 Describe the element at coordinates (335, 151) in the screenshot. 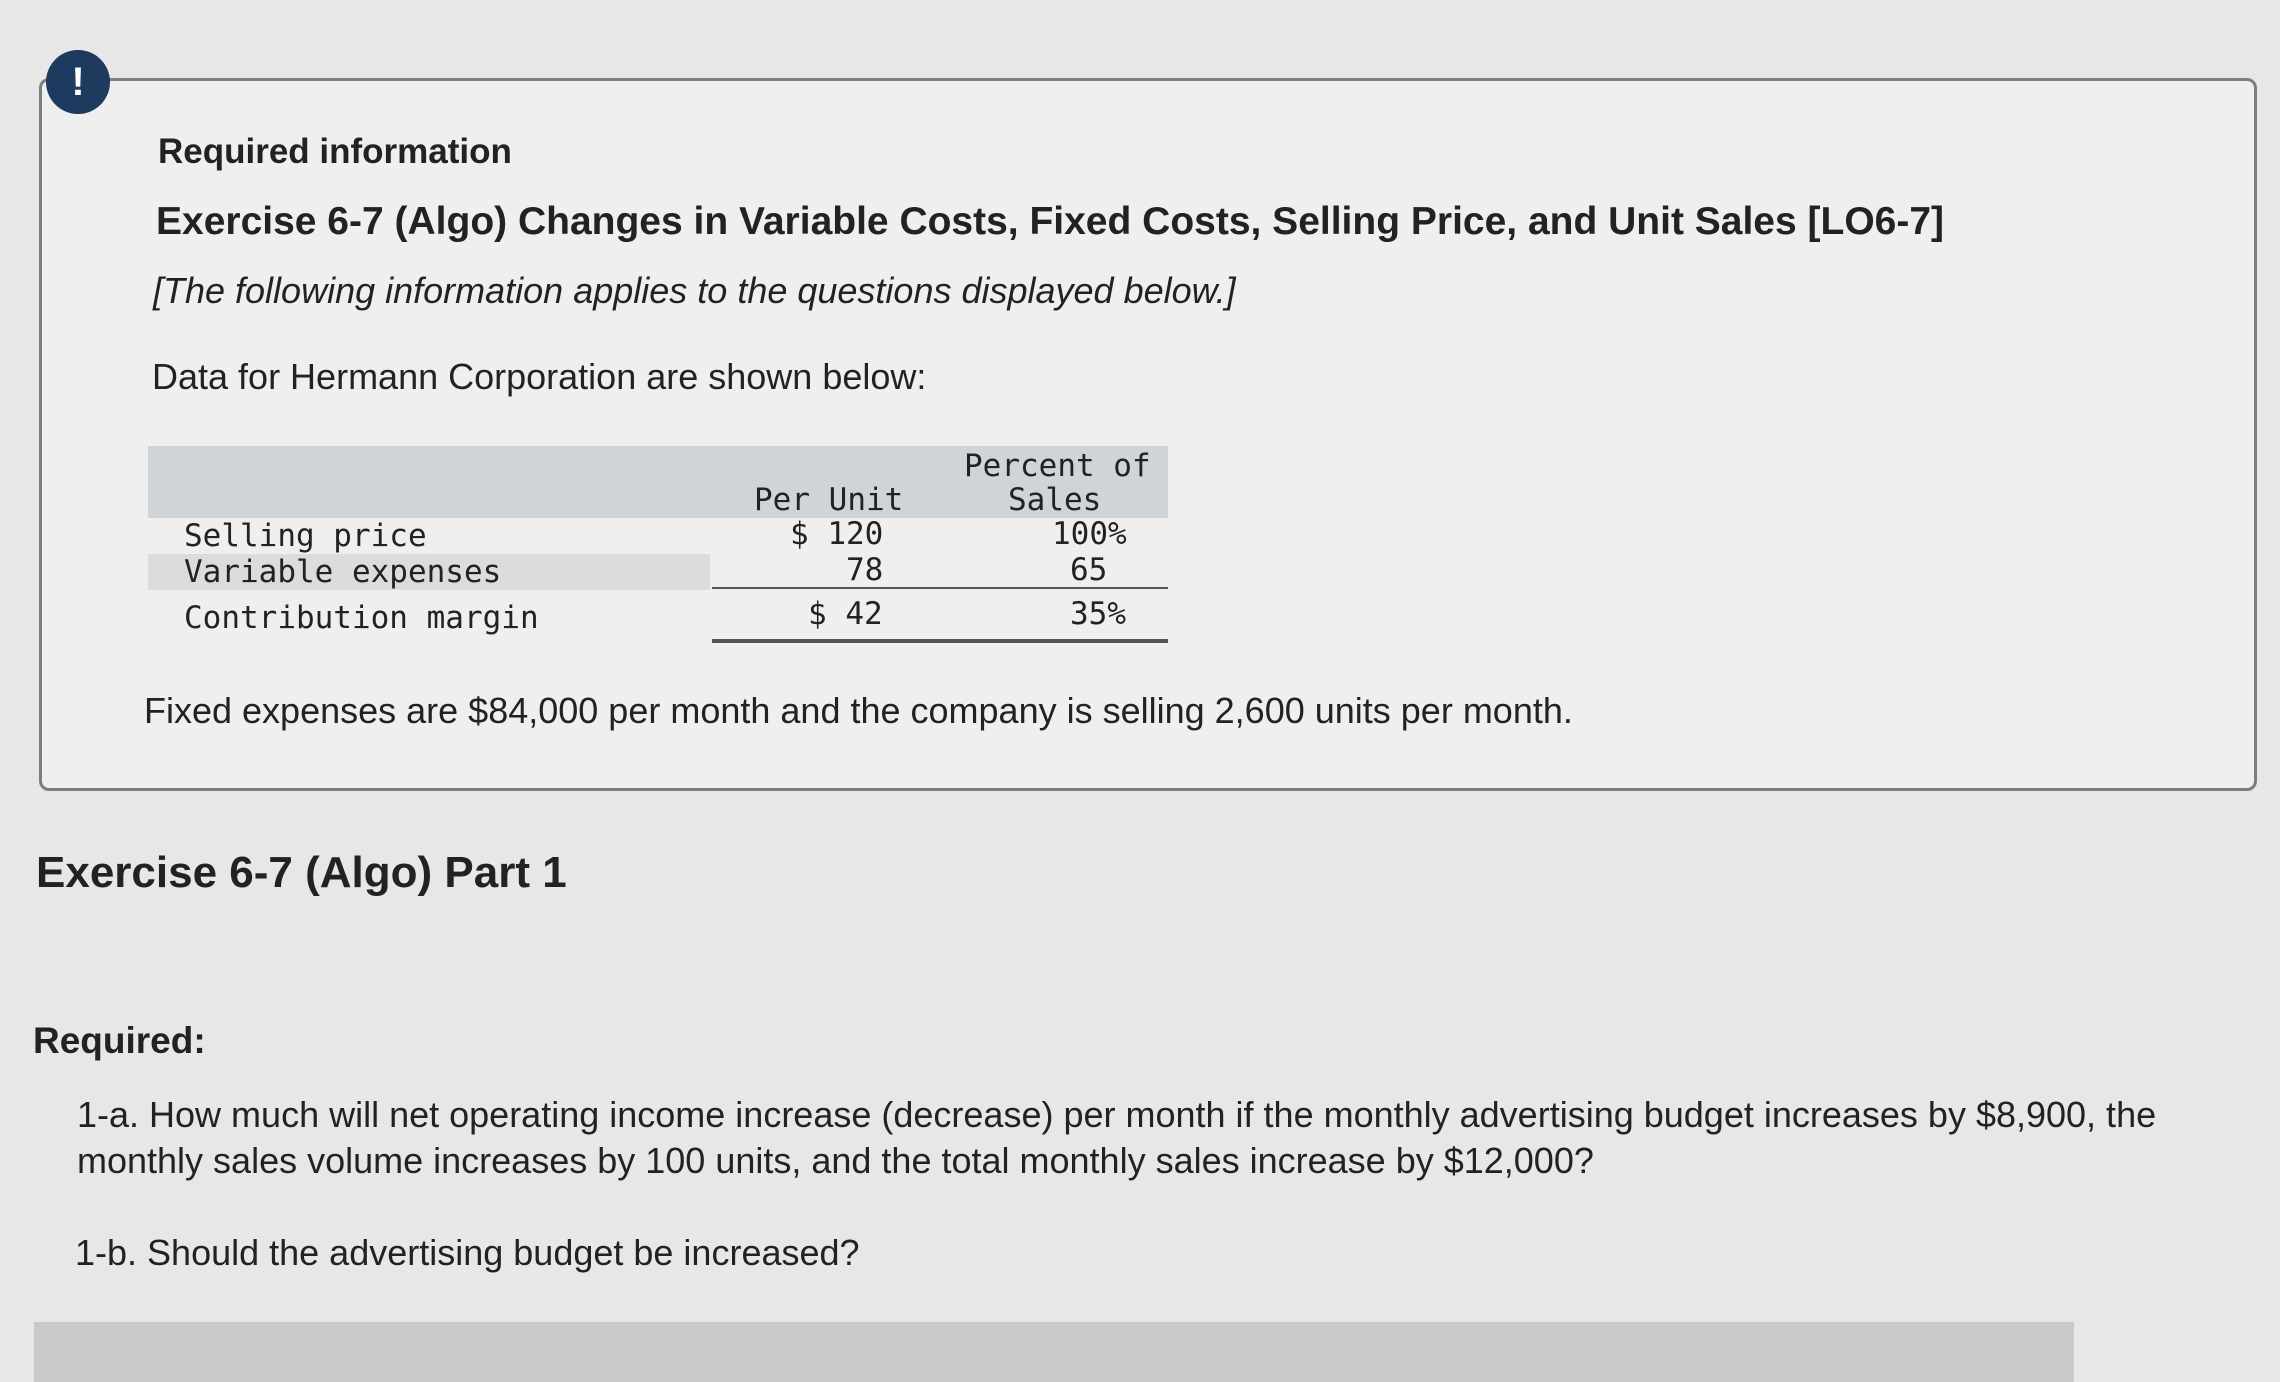

I see `required-information-heading: Required information` at that location.